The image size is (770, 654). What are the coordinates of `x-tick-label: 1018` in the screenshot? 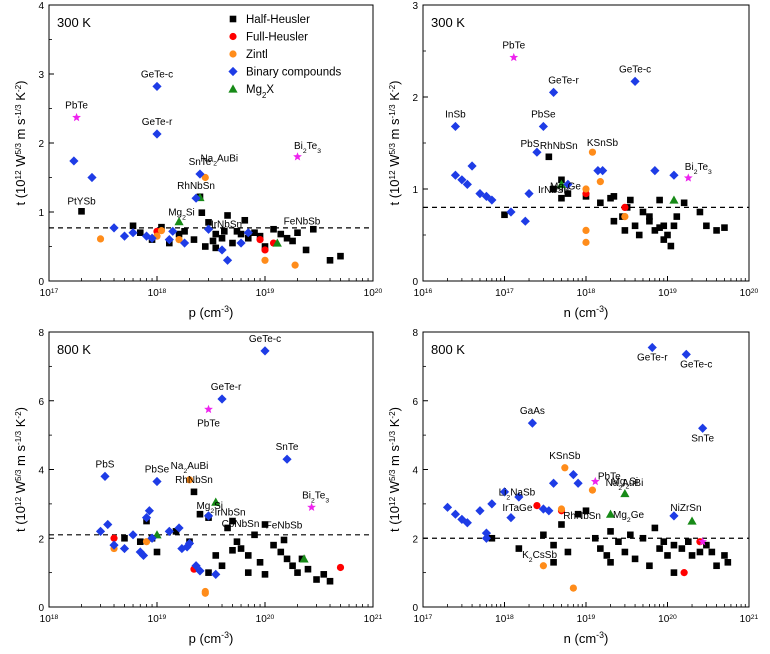 It's located at (586, 294).